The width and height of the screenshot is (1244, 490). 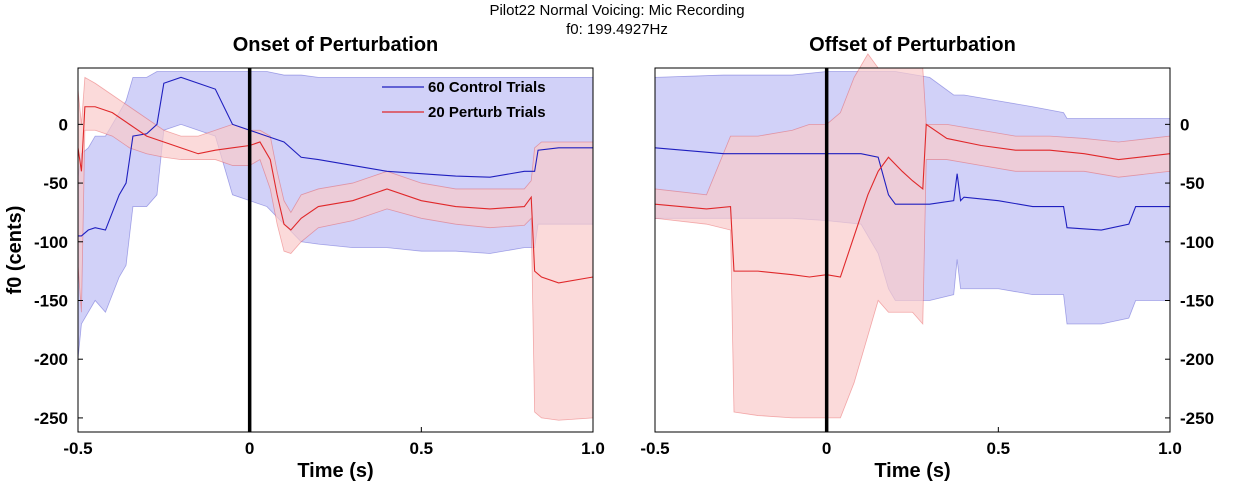 What do you see at coordinates (1197, 359) in the screenshot?
I see `y-tick-label-1-4: -200` at bounding box center [1197, 359].